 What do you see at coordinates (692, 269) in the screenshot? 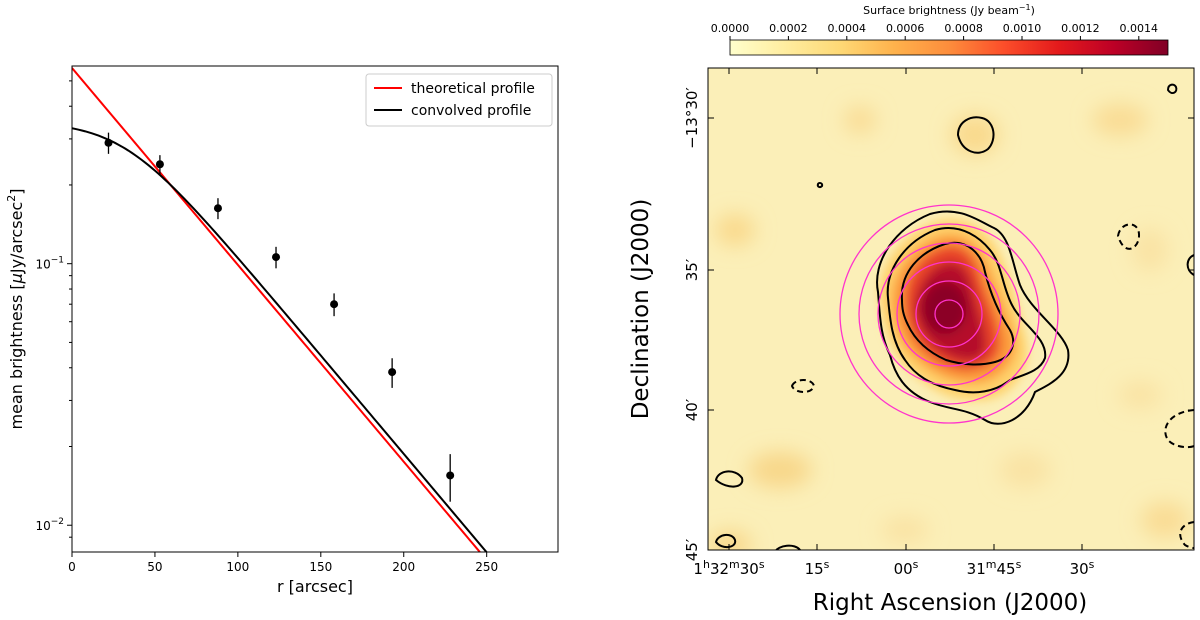
I see `dec-tick-label: 35′` at bounding box center [692, 269].